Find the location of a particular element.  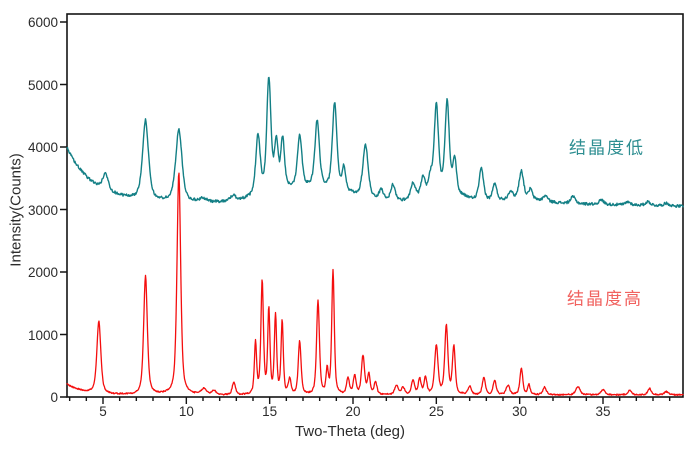

annotation-high-crystallinity: 结晶度高 is located at coordinates (605, 299).